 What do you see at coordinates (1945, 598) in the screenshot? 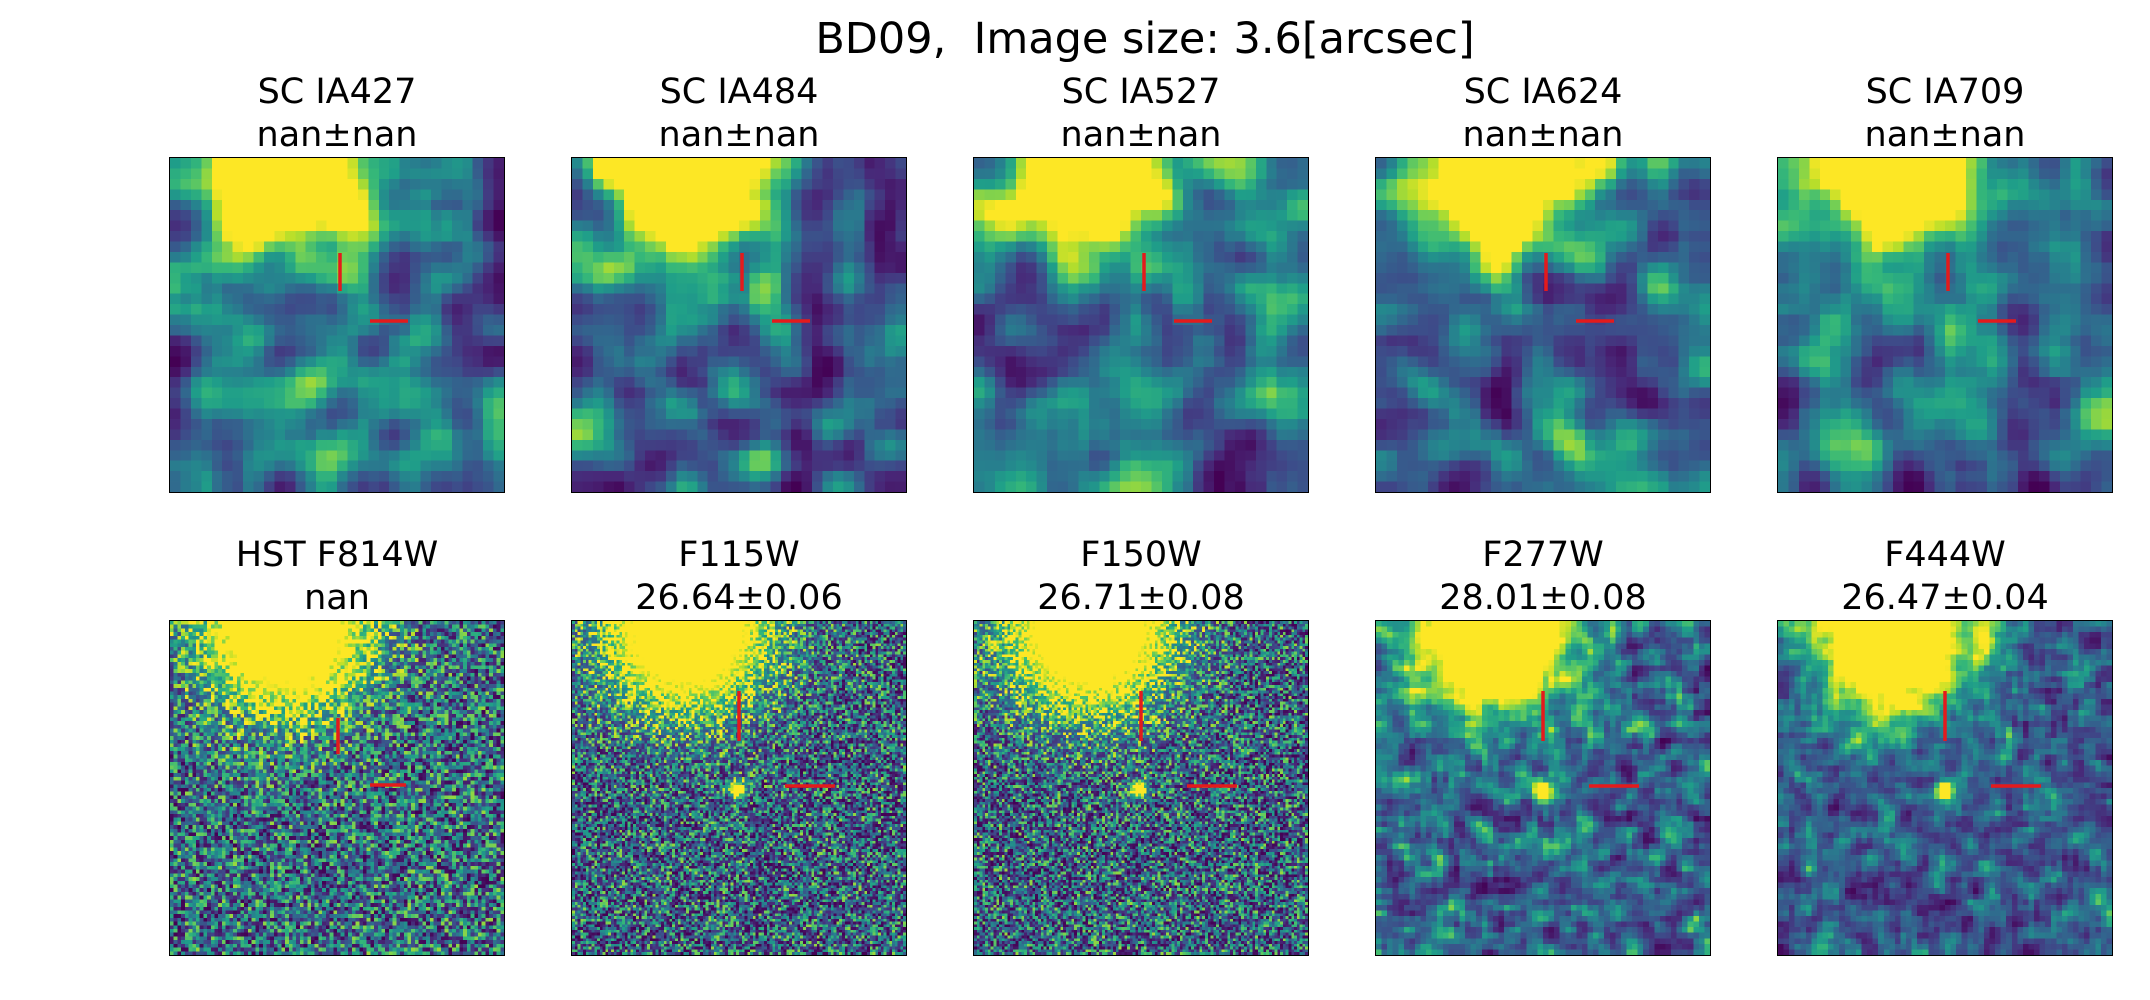
I see `magnitude-label: 26.47±0.04` at bounding box center [1945, 598].